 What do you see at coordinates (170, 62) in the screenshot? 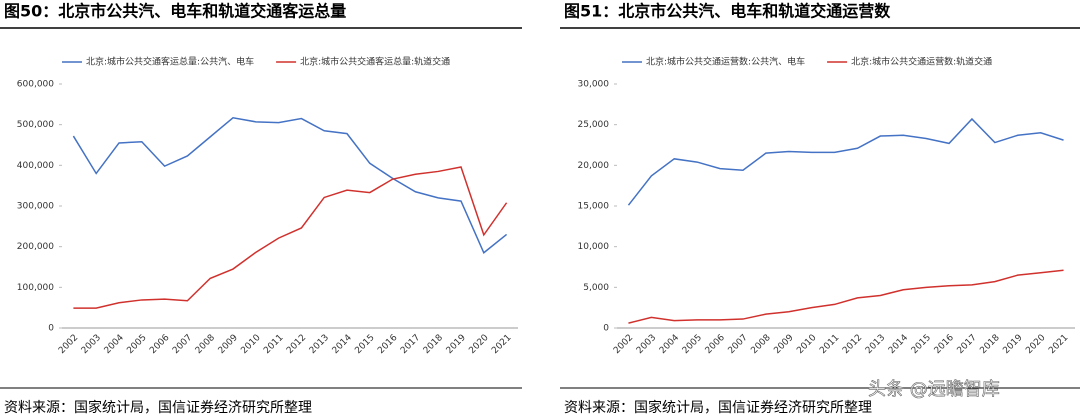
I see `legend-label: 北京:城市公共交通客运总量:公共汽、电车` at bounding box center [170, 62].